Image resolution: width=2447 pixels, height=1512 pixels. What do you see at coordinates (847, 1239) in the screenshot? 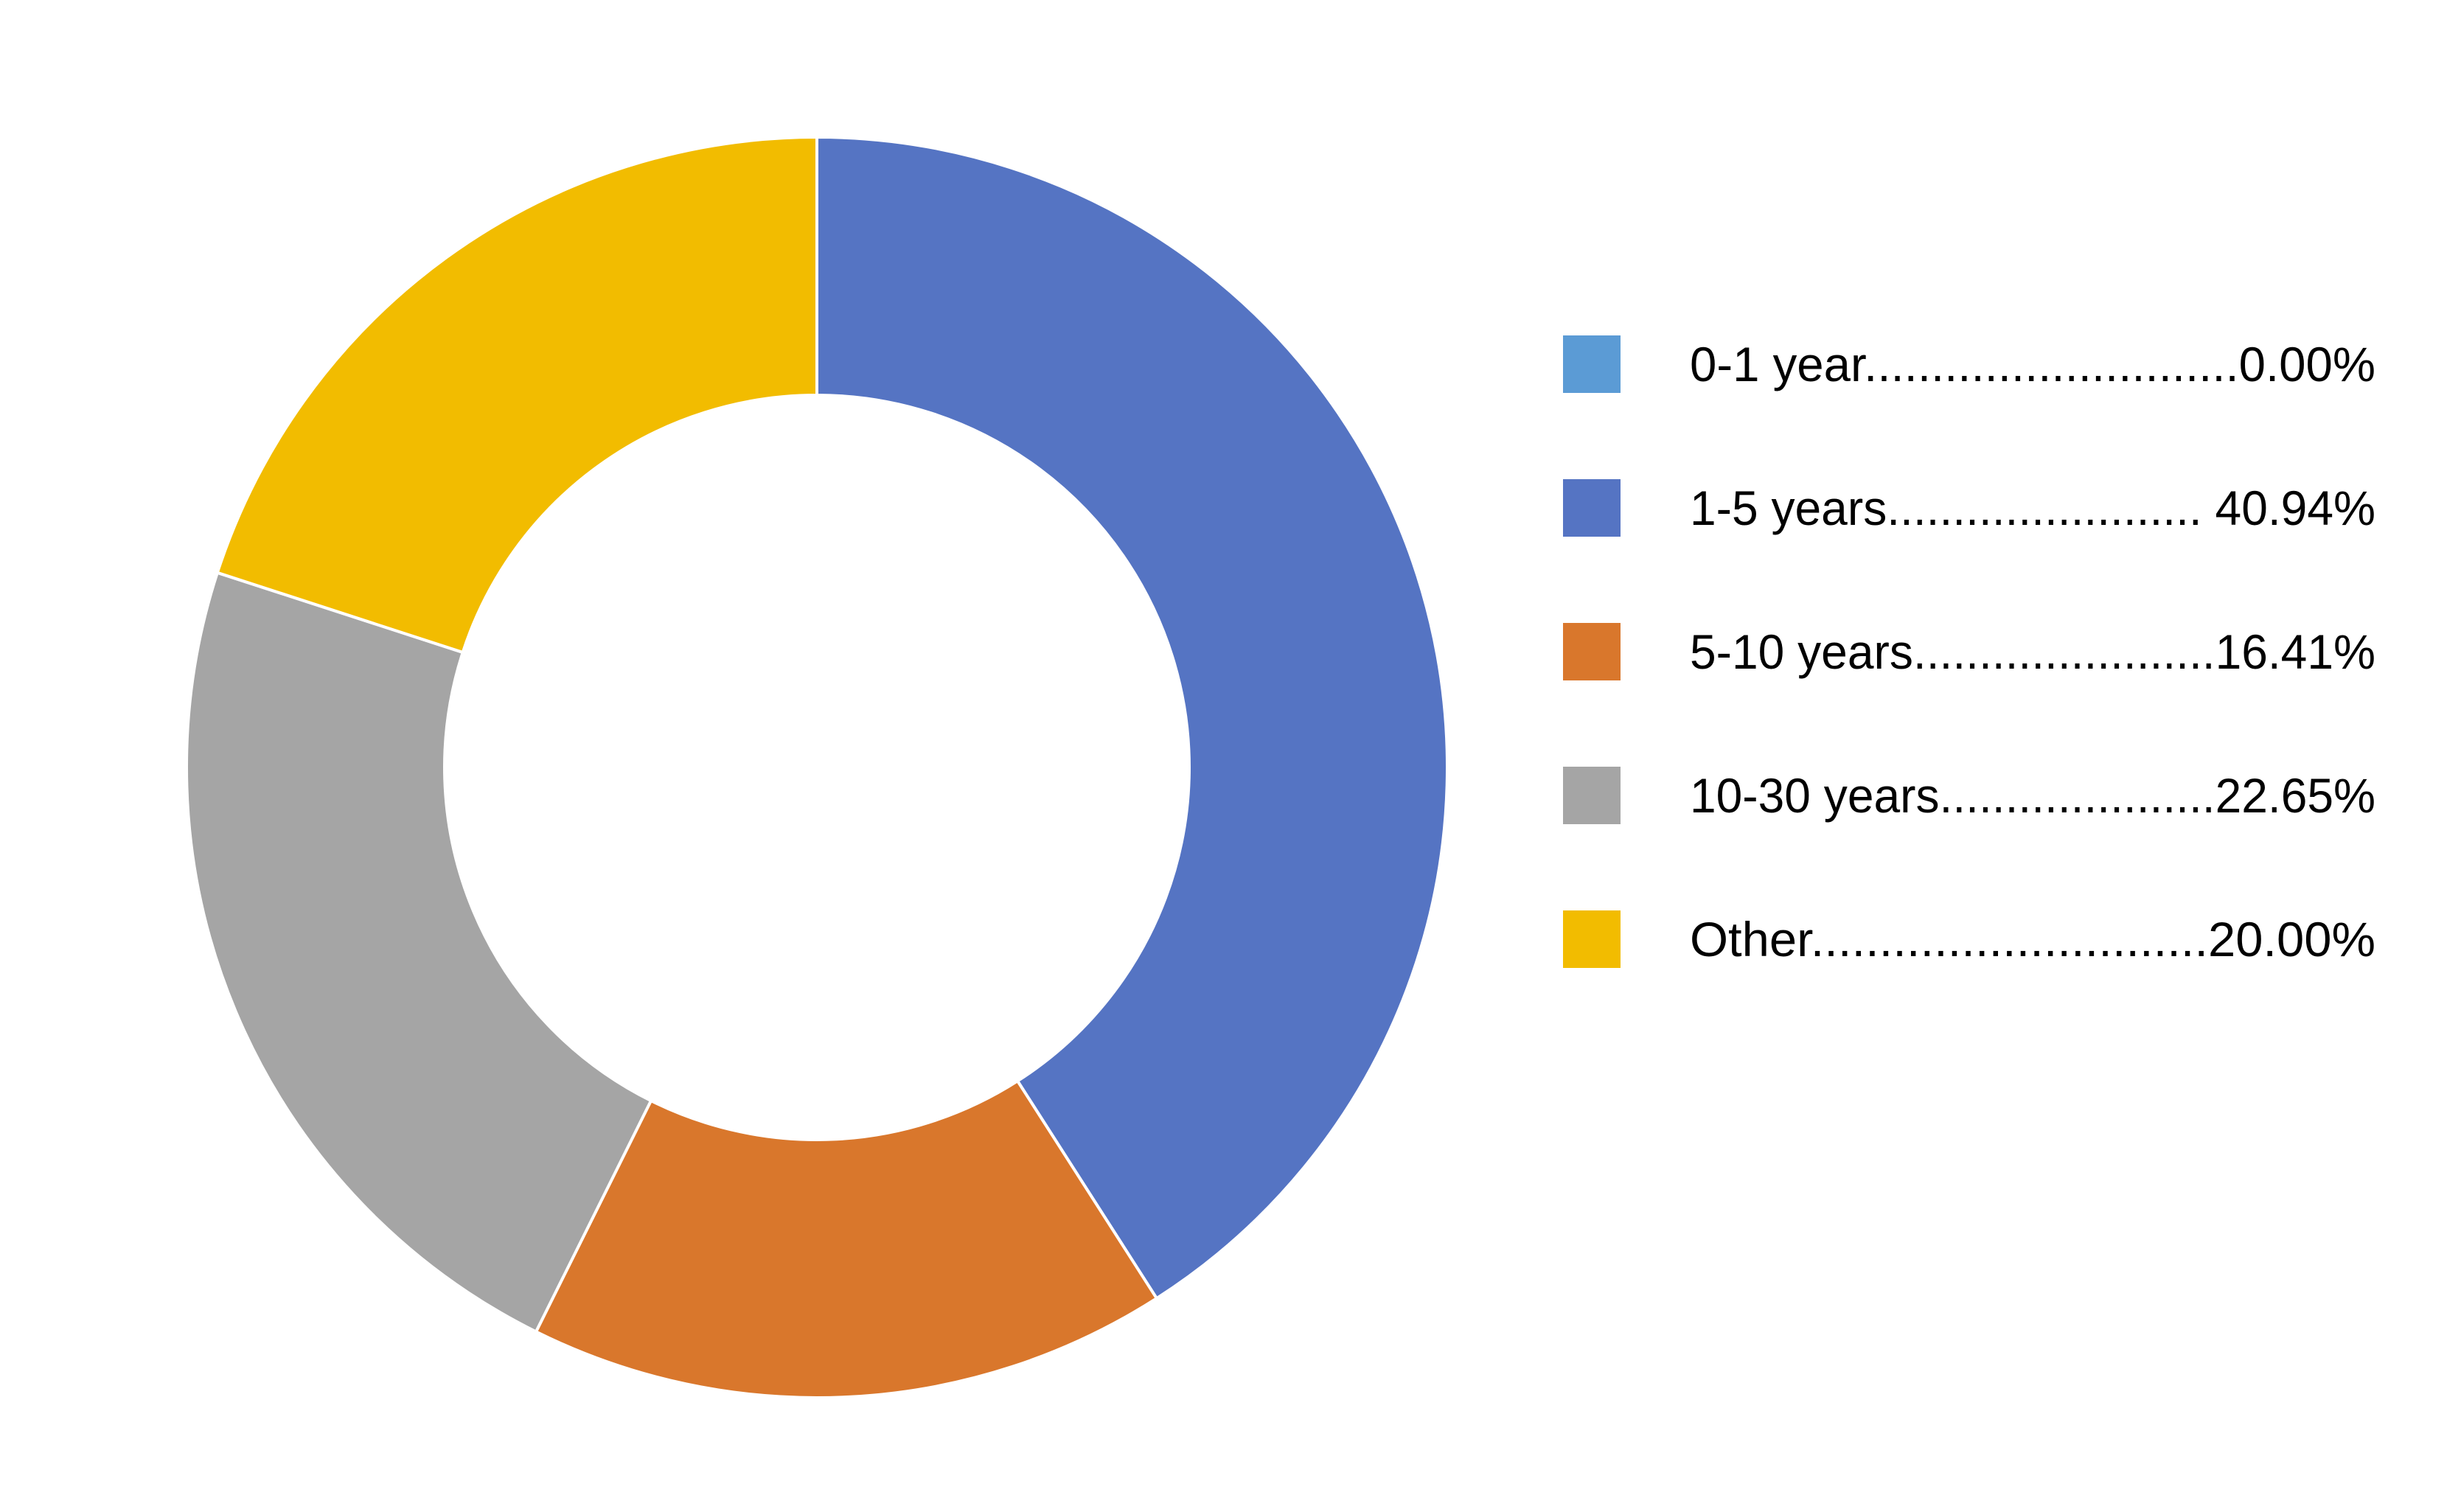
I see `slice-5-10-years` at bounding box center [847, 1239].